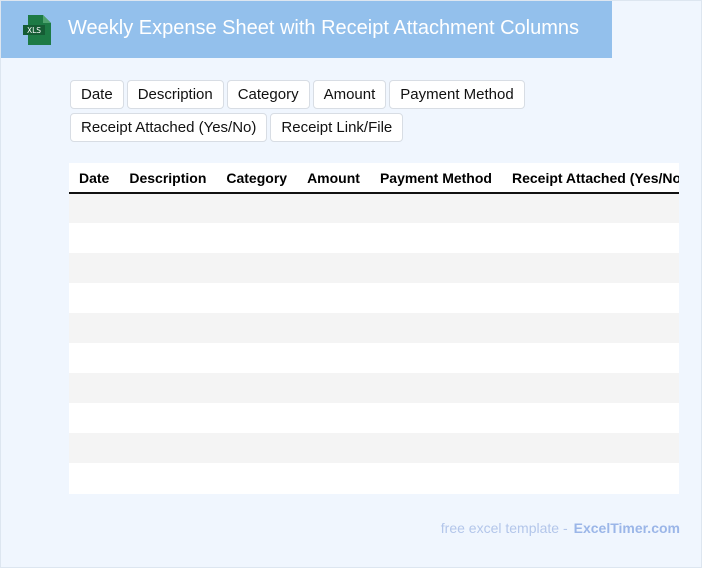 Image resolution: width=702 pixels, height=568 pixels. Describe the element at coordinates (268, 94) in the screenshot. I see `chip-category: Category` at that location.